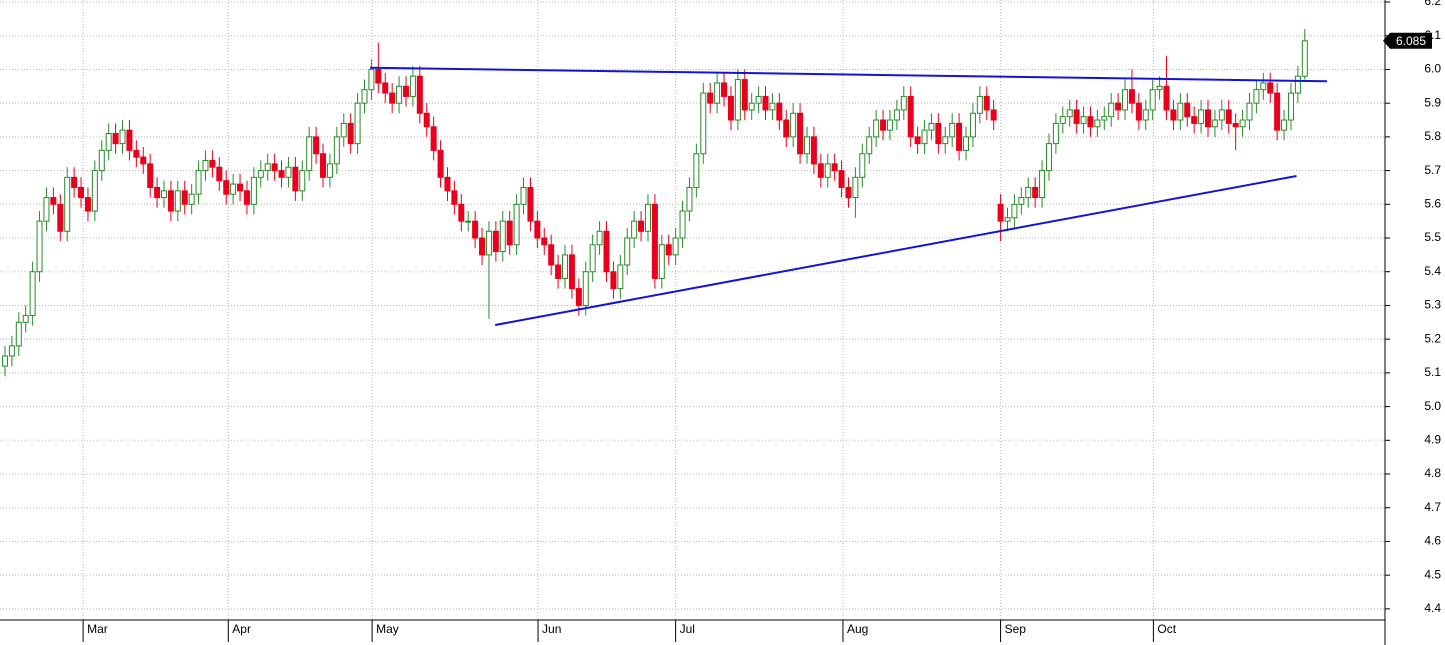  I want to click on trend-line, so click(895, 250).